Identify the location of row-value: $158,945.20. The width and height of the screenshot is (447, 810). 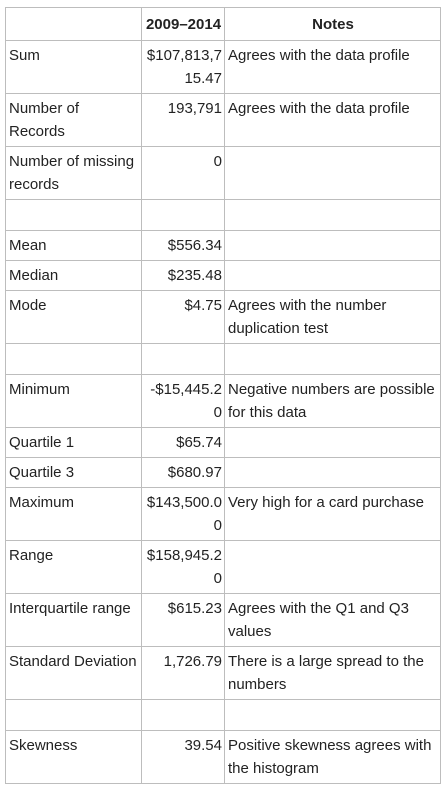
(183, 567).